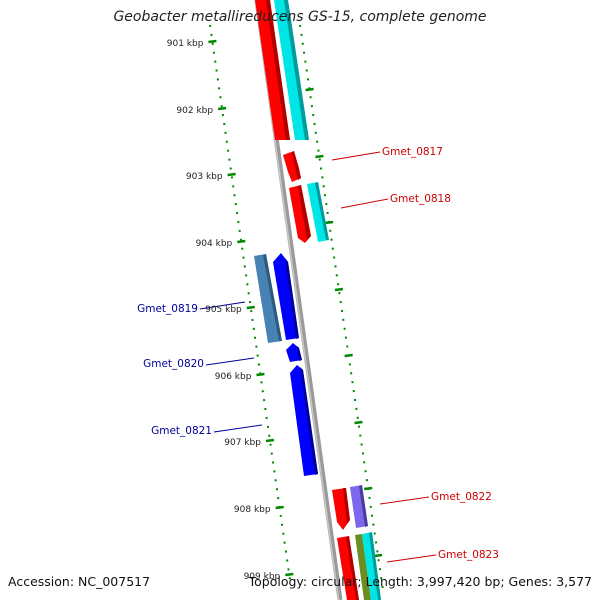  I want to click on gene-label-gmet-0821: Gmet_0821, so click(181, 431).